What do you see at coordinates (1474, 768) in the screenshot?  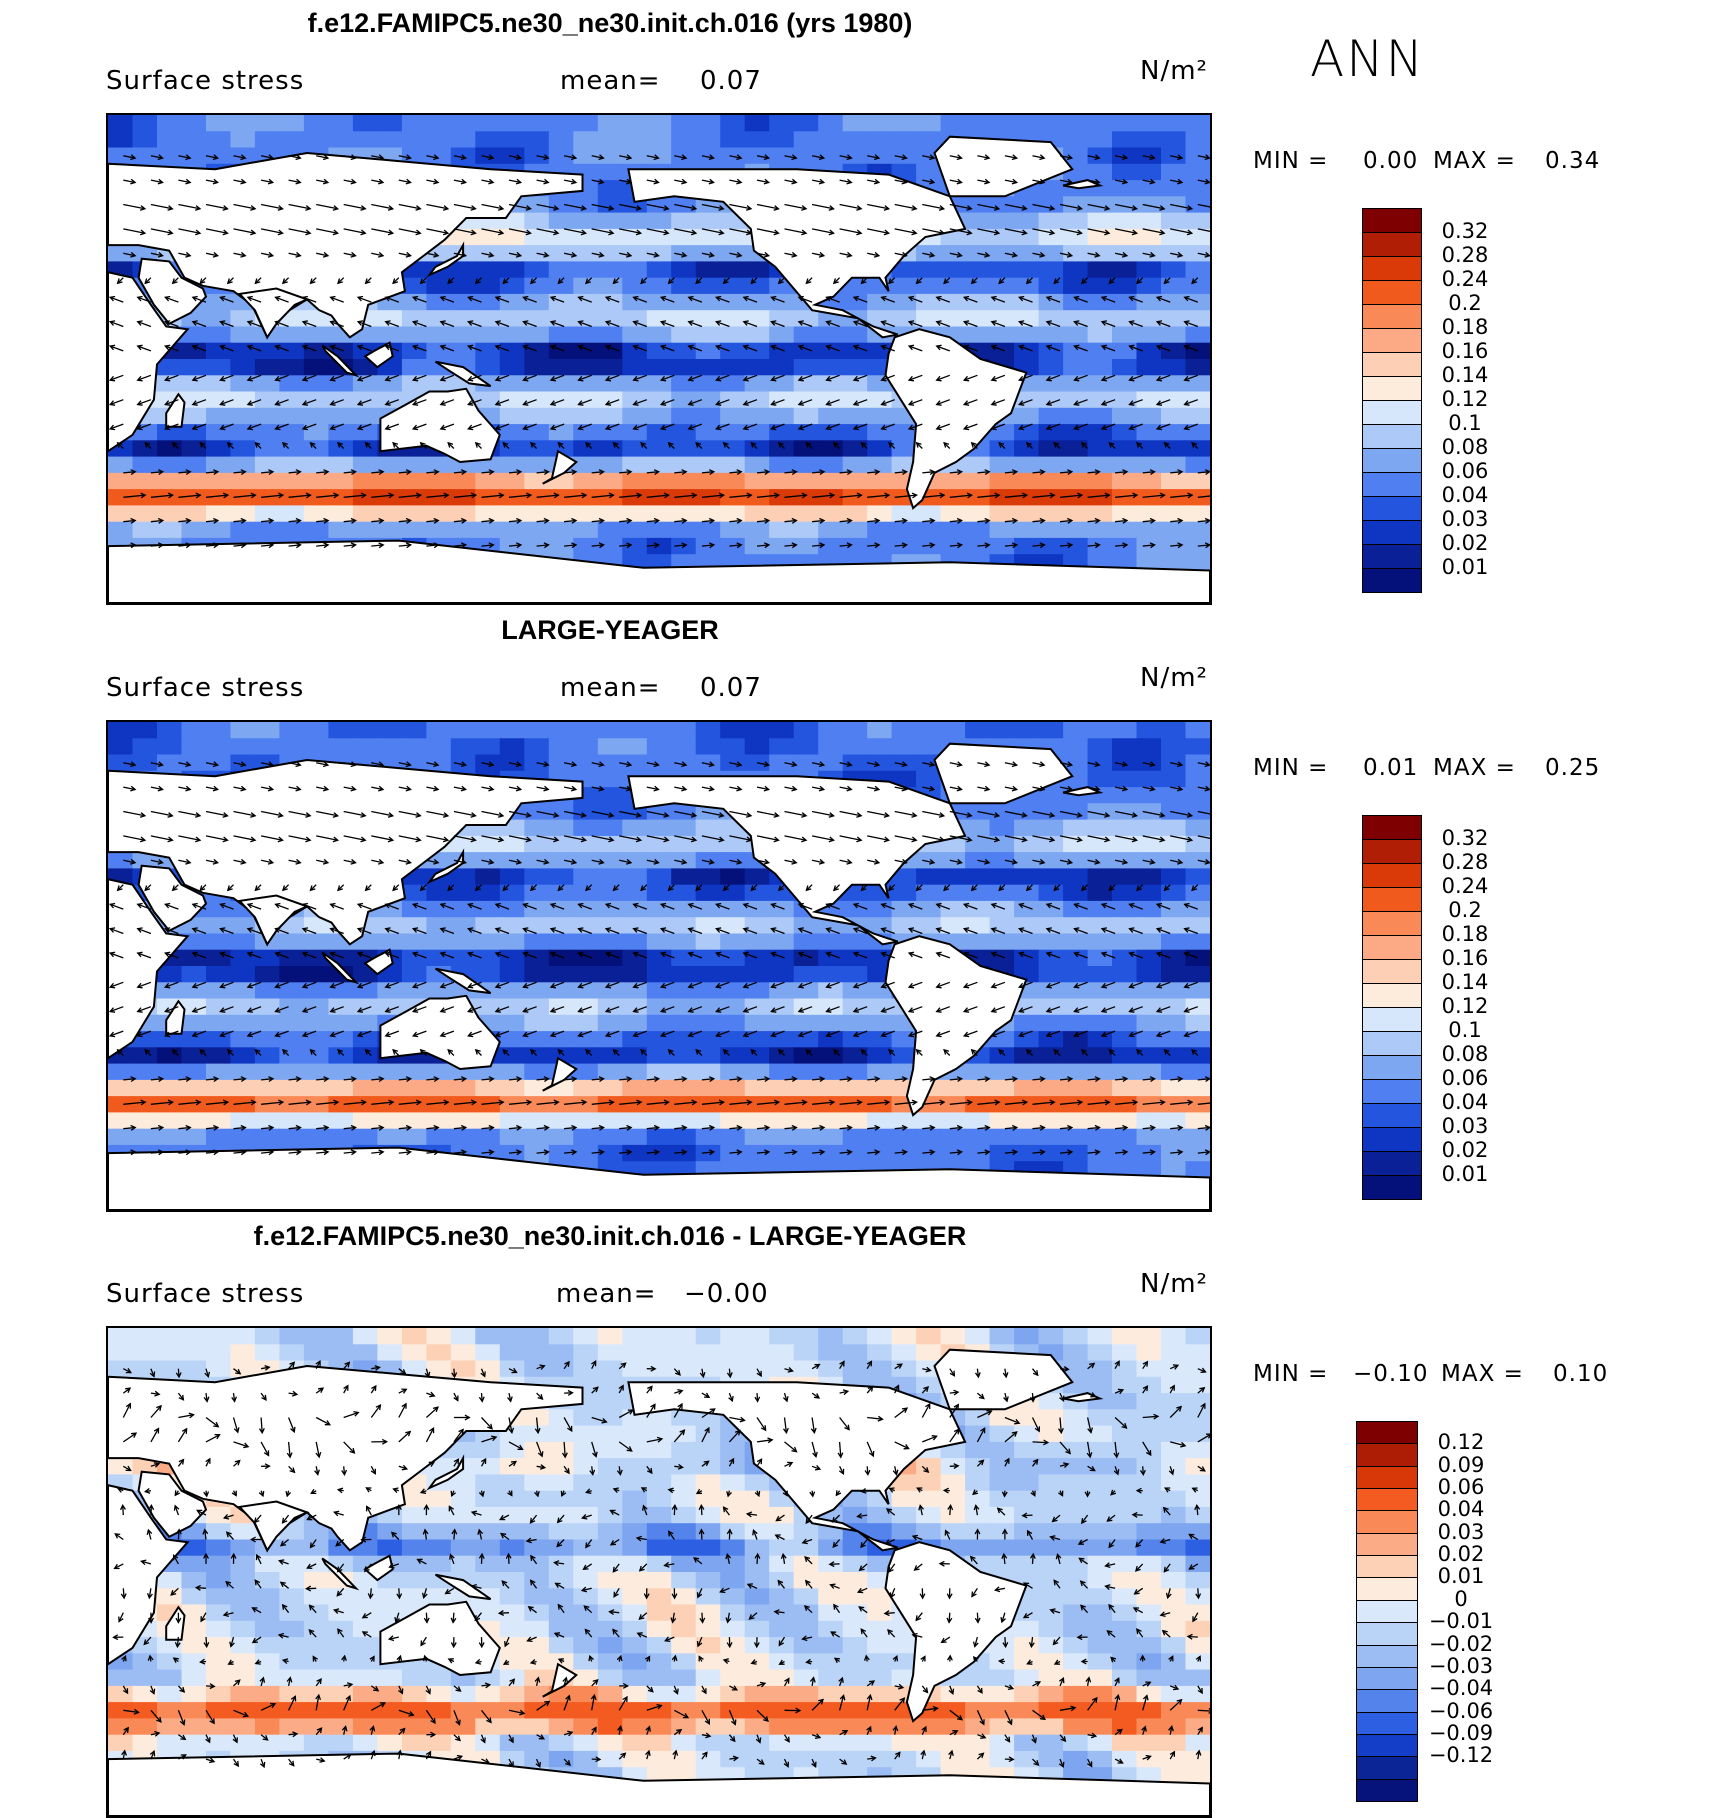 I see `panel-2-max-label: MAX =` at bounding box center [1474, 768].